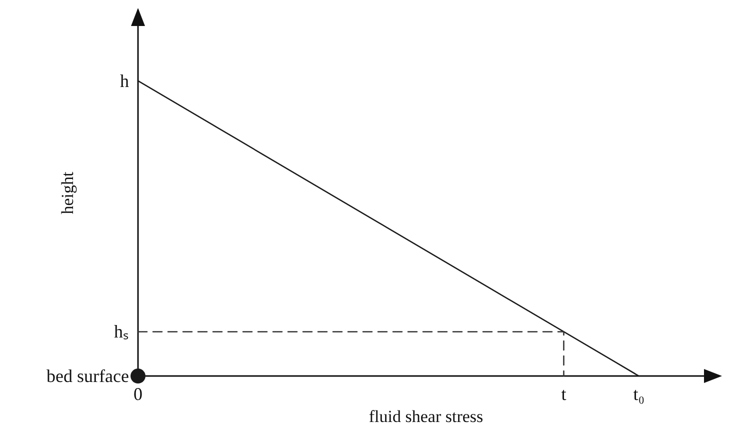 The image size is (732, 438). What do you see at coordinates (88, 376) in the screenshot?
I see `annotation: bed surface` at bounding box center [88, 376].